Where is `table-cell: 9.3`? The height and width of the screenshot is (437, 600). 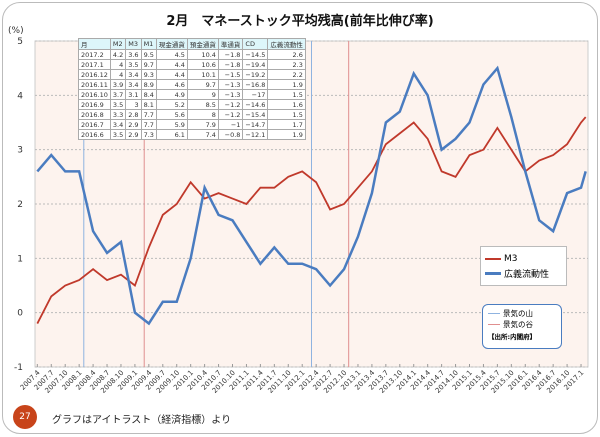
table-cell: 9.3 is located at coordinates (148, 74).